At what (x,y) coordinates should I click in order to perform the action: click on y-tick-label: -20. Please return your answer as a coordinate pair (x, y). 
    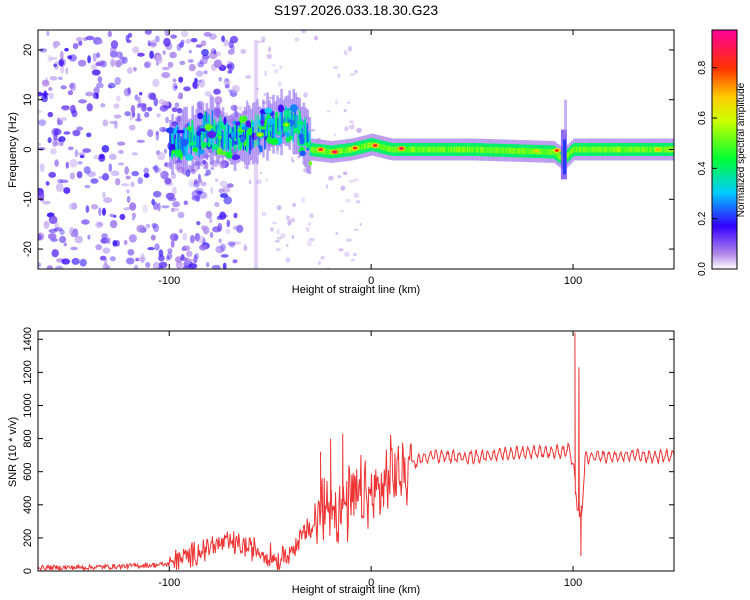
    Looking at the image, I should click on (28, 249).